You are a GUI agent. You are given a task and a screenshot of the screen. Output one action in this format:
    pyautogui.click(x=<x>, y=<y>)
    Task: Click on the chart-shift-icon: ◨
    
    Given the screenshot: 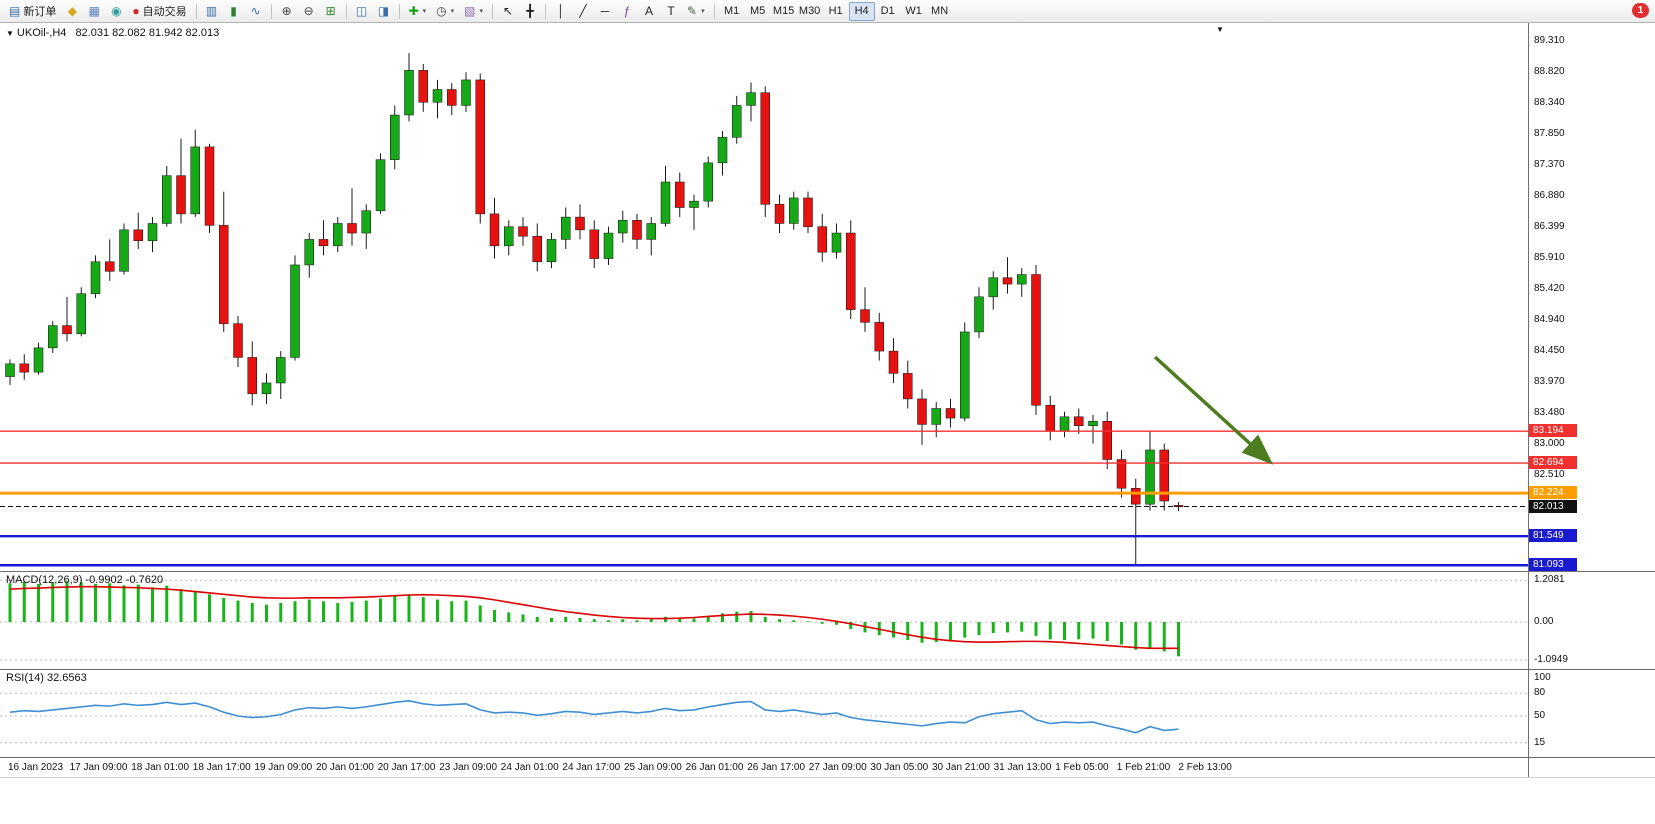 What is the action you would take?
    pyautogui.click(x=384, y=11)
    